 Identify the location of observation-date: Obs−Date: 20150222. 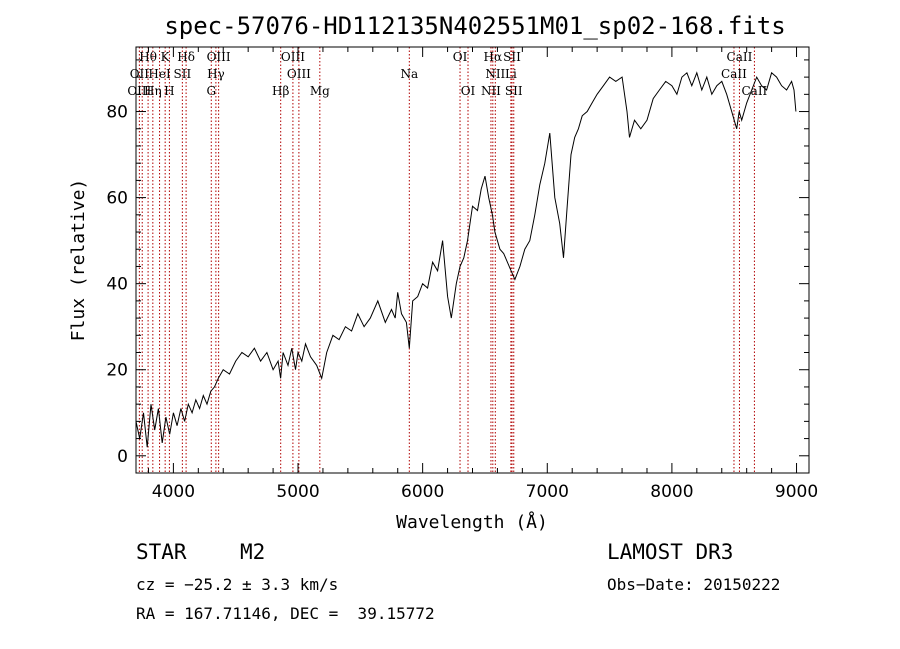
(694, 584).